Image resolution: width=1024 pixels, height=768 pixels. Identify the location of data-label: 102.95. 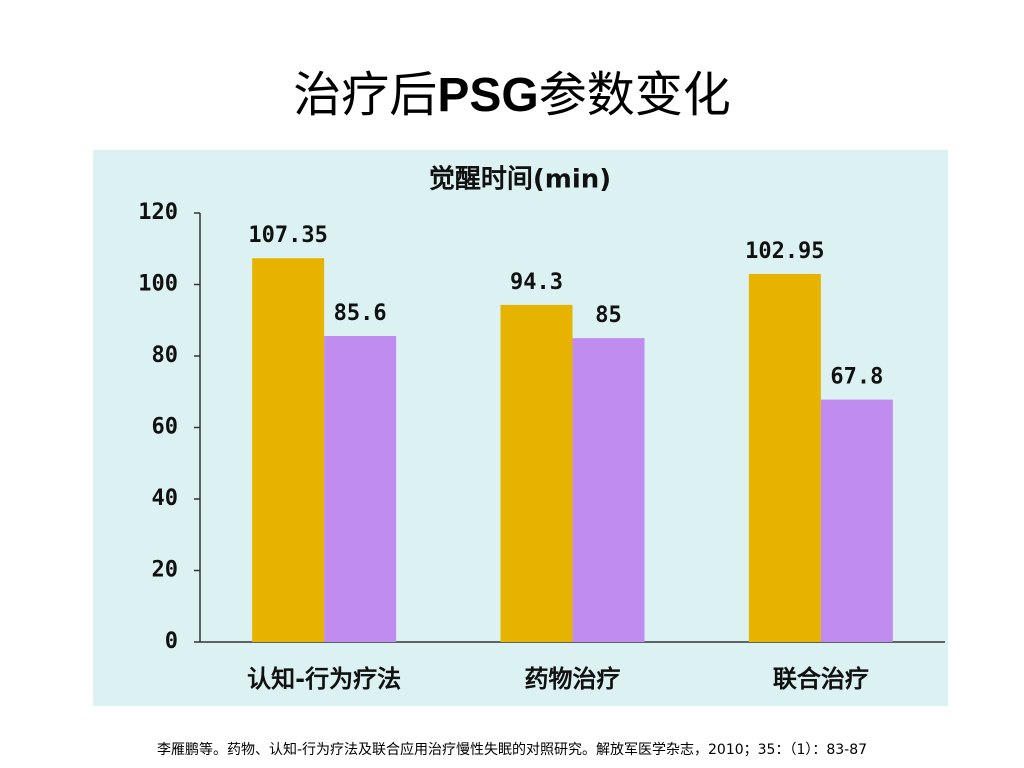
(784, 251).